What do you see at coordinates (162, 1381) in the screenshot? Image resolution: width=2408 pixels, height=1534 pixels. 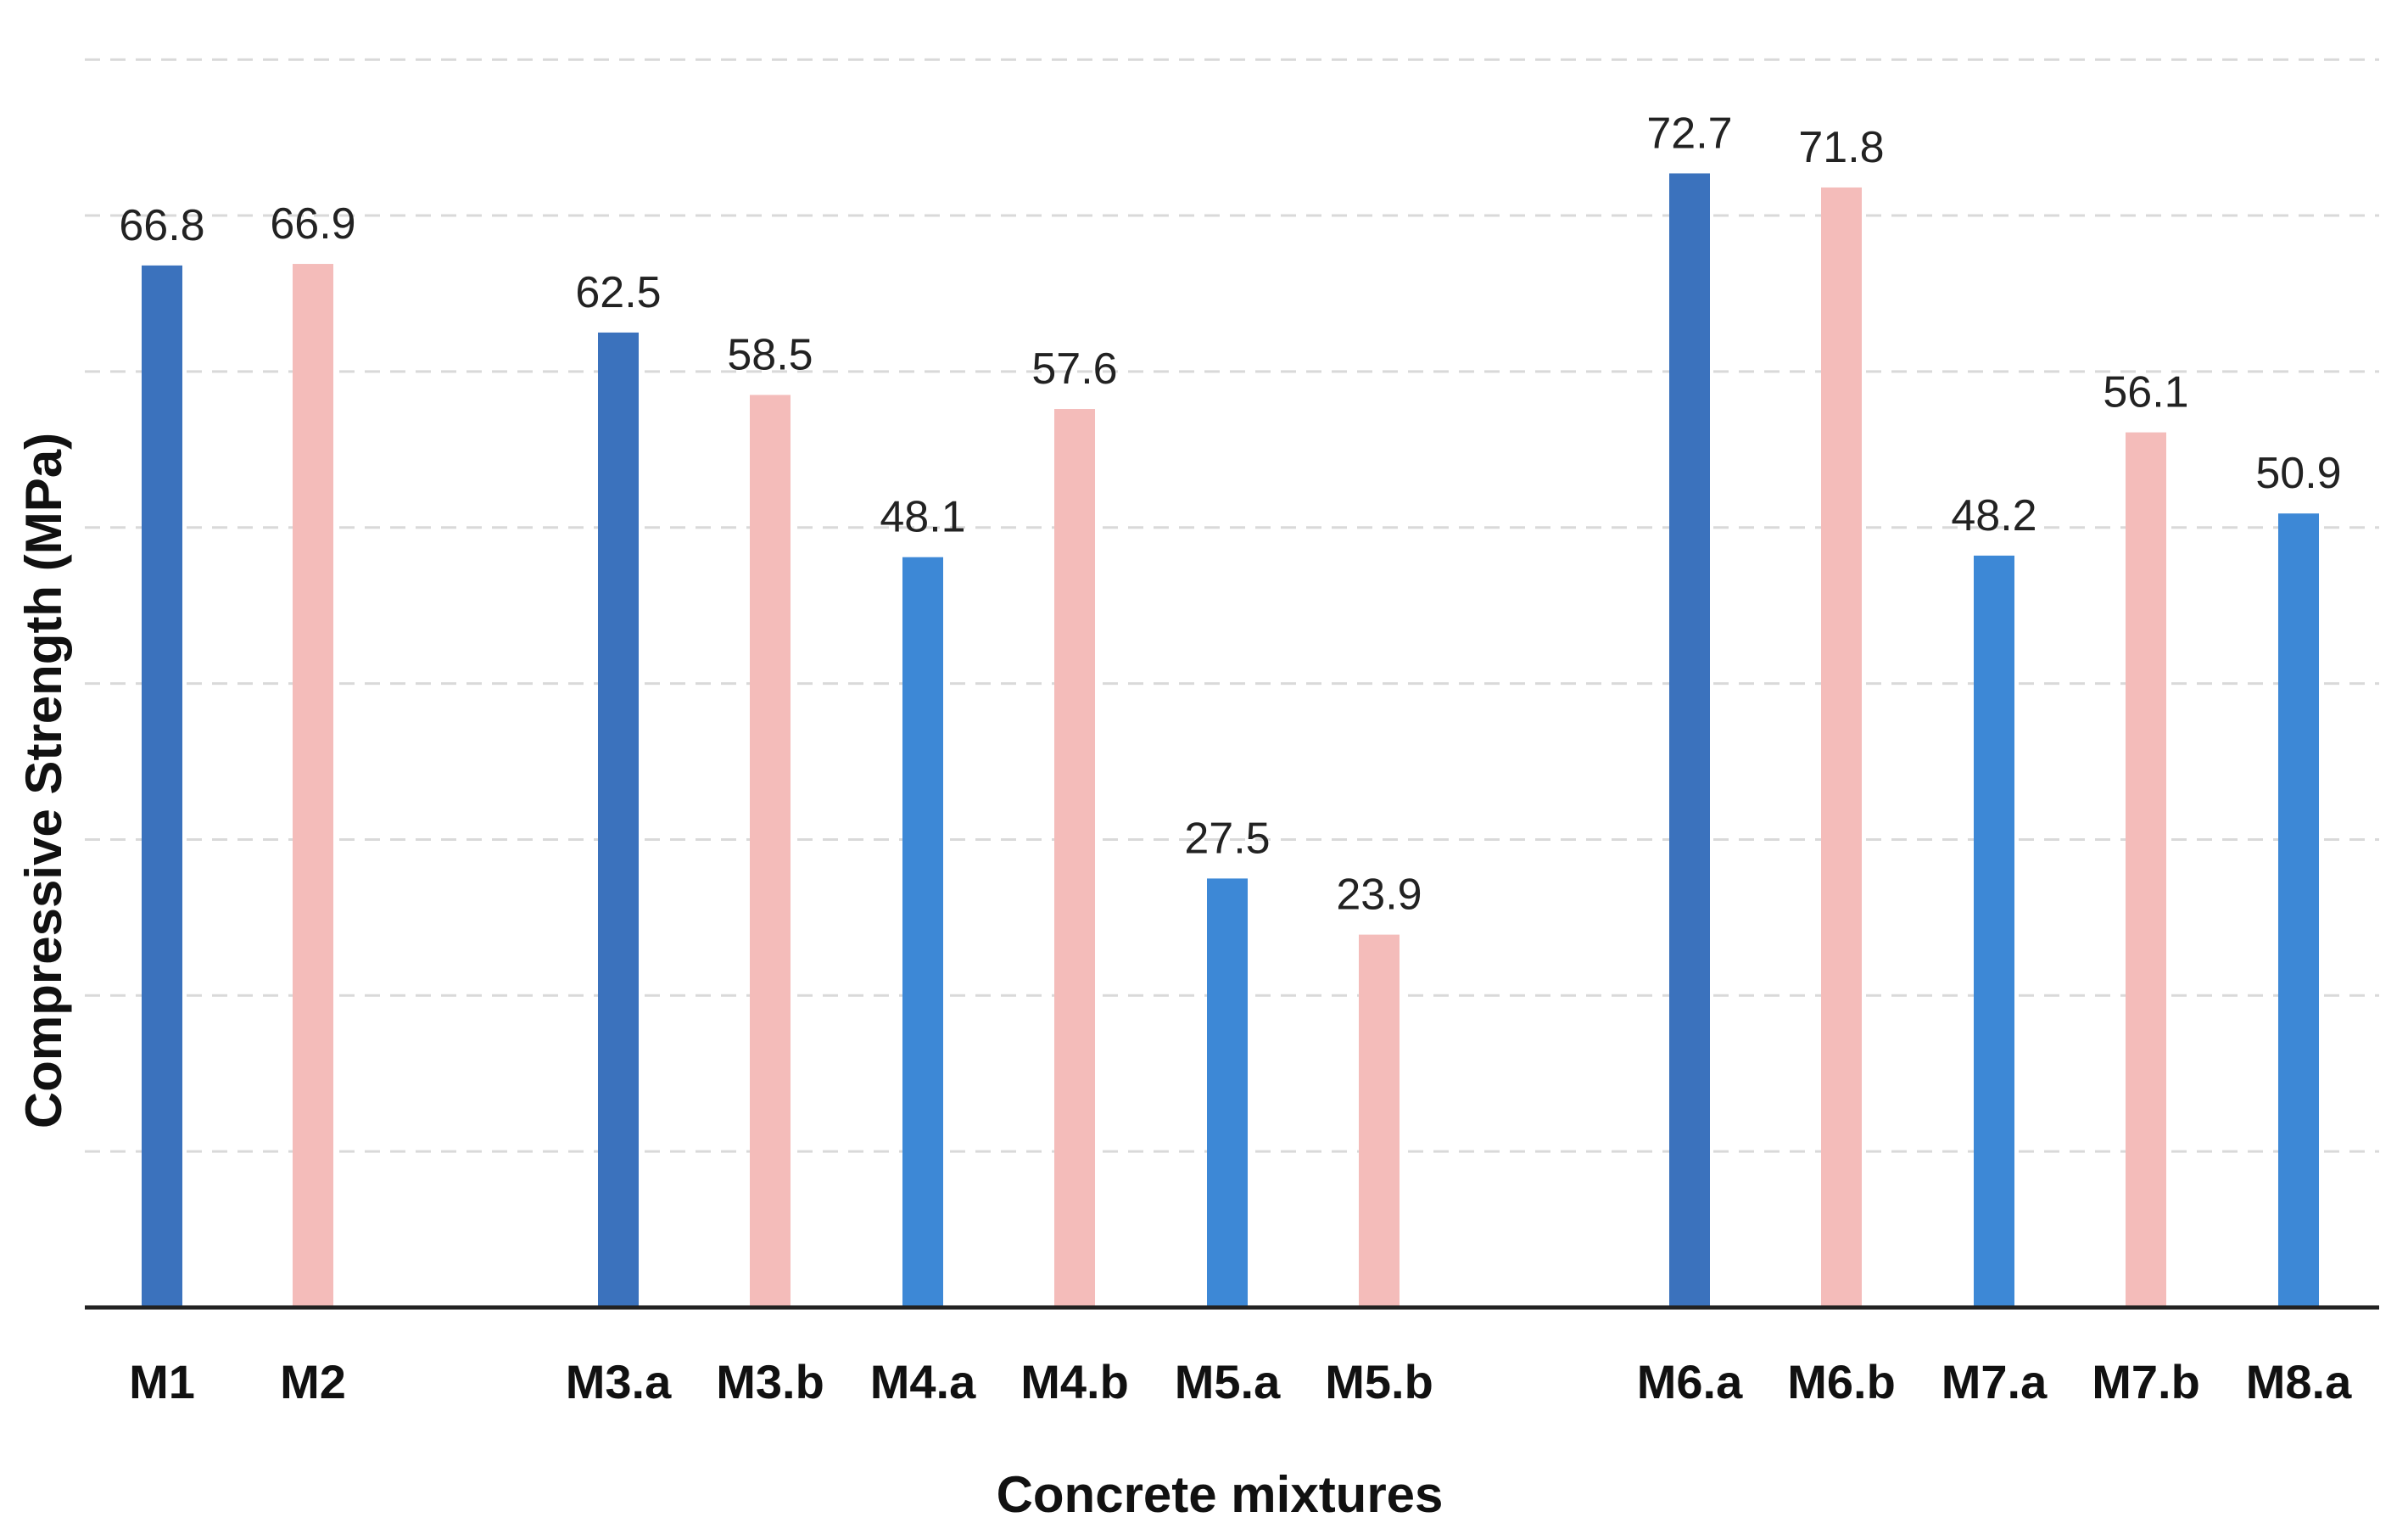 I see `x-tick-label: M1` at bounding box center [162, 1381].